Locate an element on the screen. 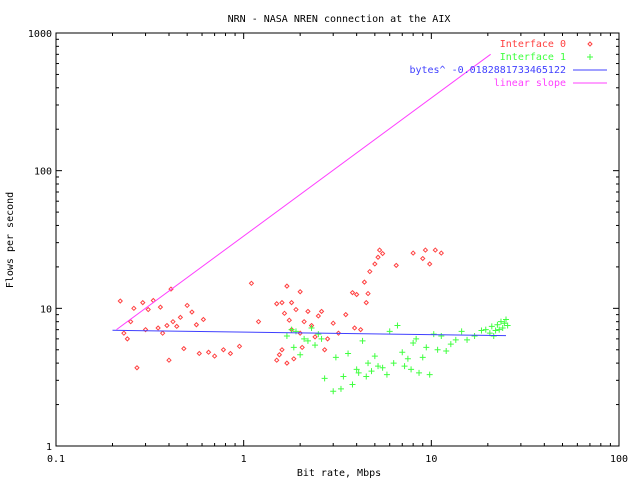 The image size is (640, 480). legend-label: linear slope is located at coordinates (530, 83).